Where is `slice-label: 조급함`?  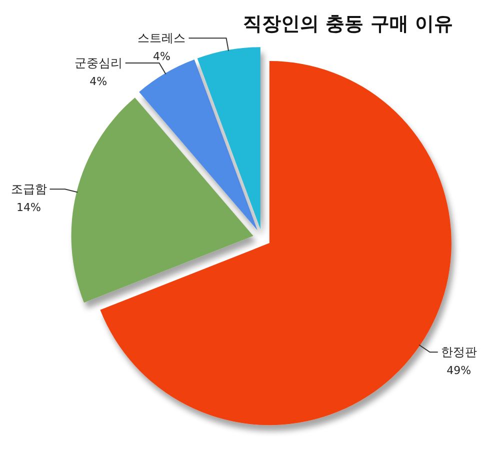
slice-label: 조급함 is located at coordinates (28, 189).